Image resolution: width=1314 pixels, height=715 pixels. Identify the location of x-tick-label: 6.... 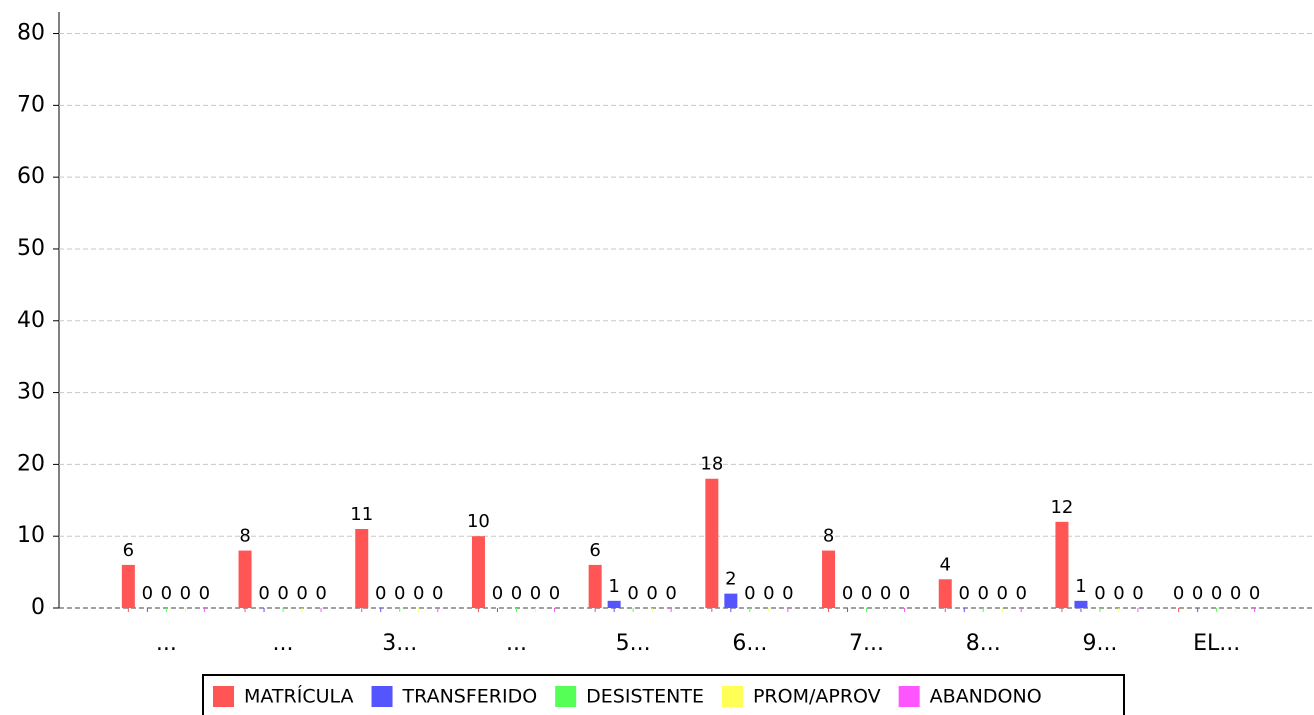
(749, 643).